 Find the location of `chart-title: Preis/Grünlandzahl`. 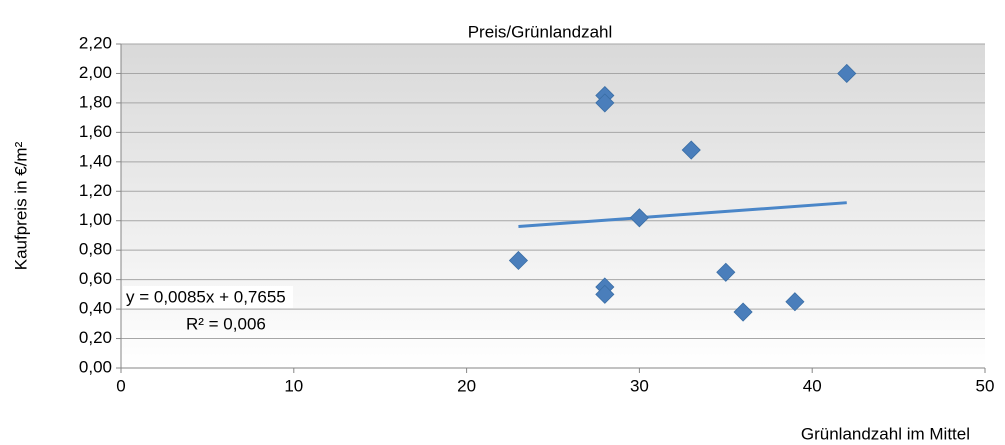

chart-title: Preis/Grünlandzahl is located at coordinates (540, 31).